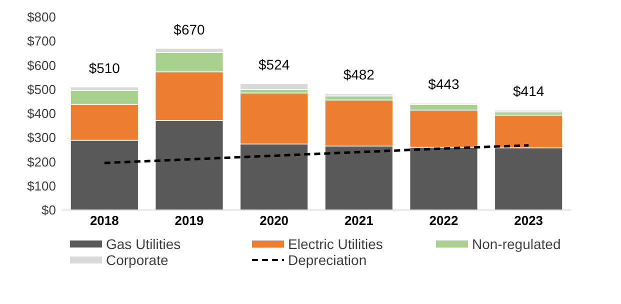 Image resolution: width=621 pixels, height=304 pixels. What do you see at coordinates (41, 138) in the screenshot?
I see `y-tick-label: $300` at bounding box center [41, 138].